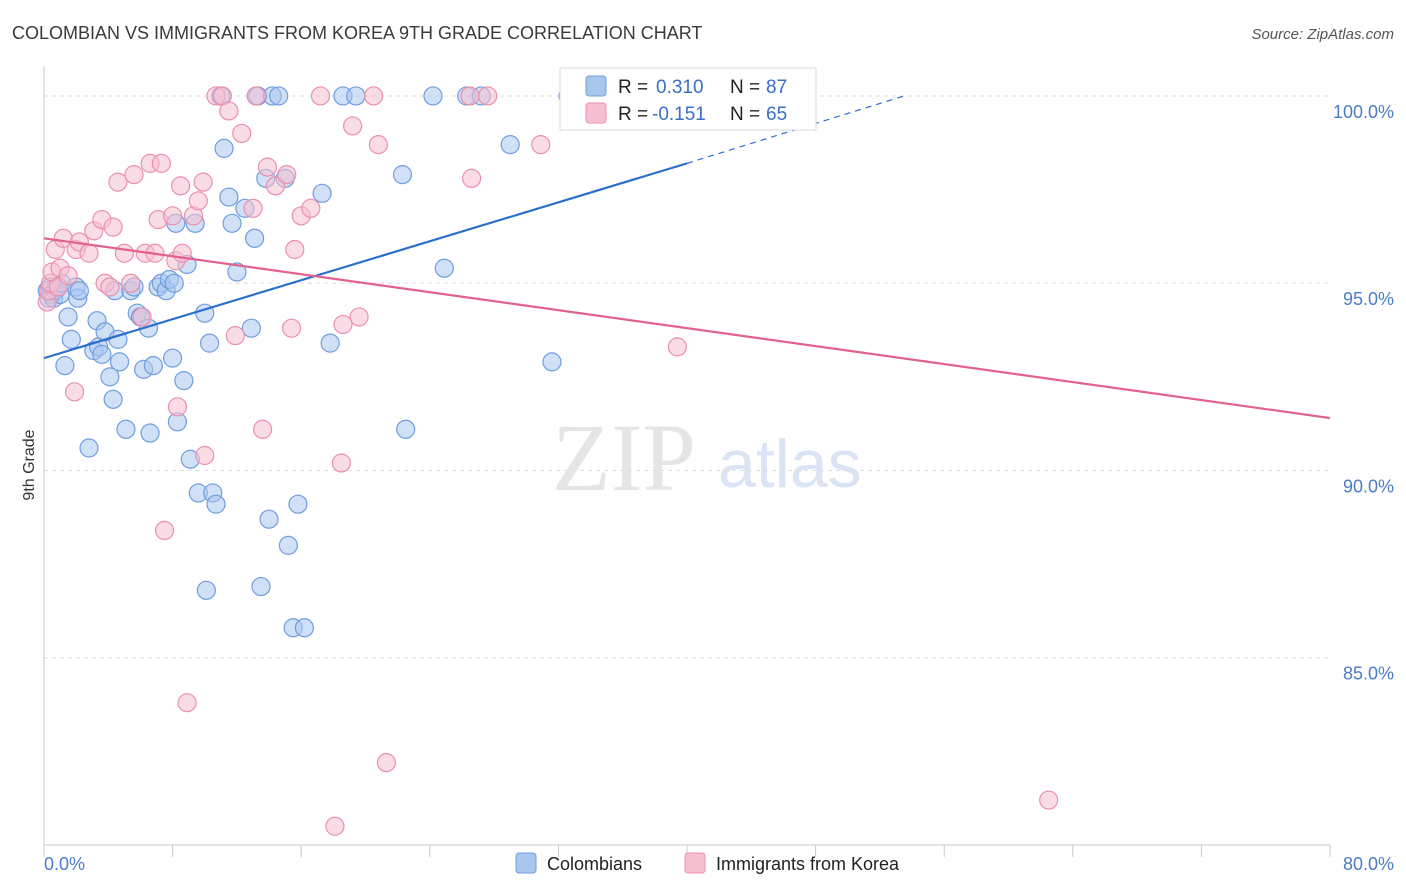  I want to click on legend-swatch-korea, so click(596, 113).